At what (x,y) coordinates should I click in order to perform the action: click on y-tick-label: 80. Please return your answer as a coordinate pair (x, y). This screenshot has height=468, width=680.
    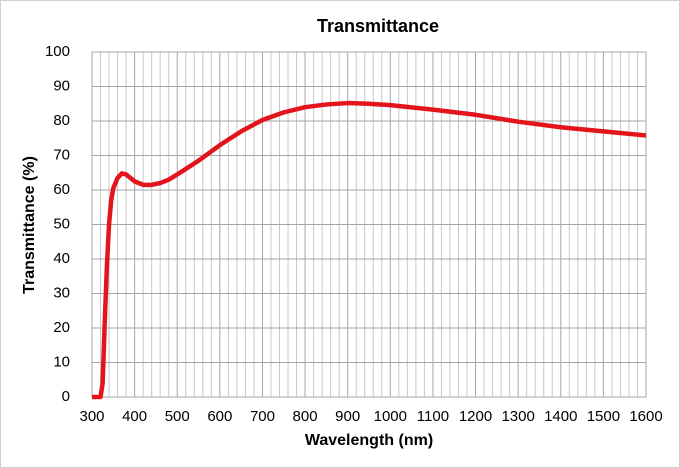
    Looking at the image, I should click on (61, 120).